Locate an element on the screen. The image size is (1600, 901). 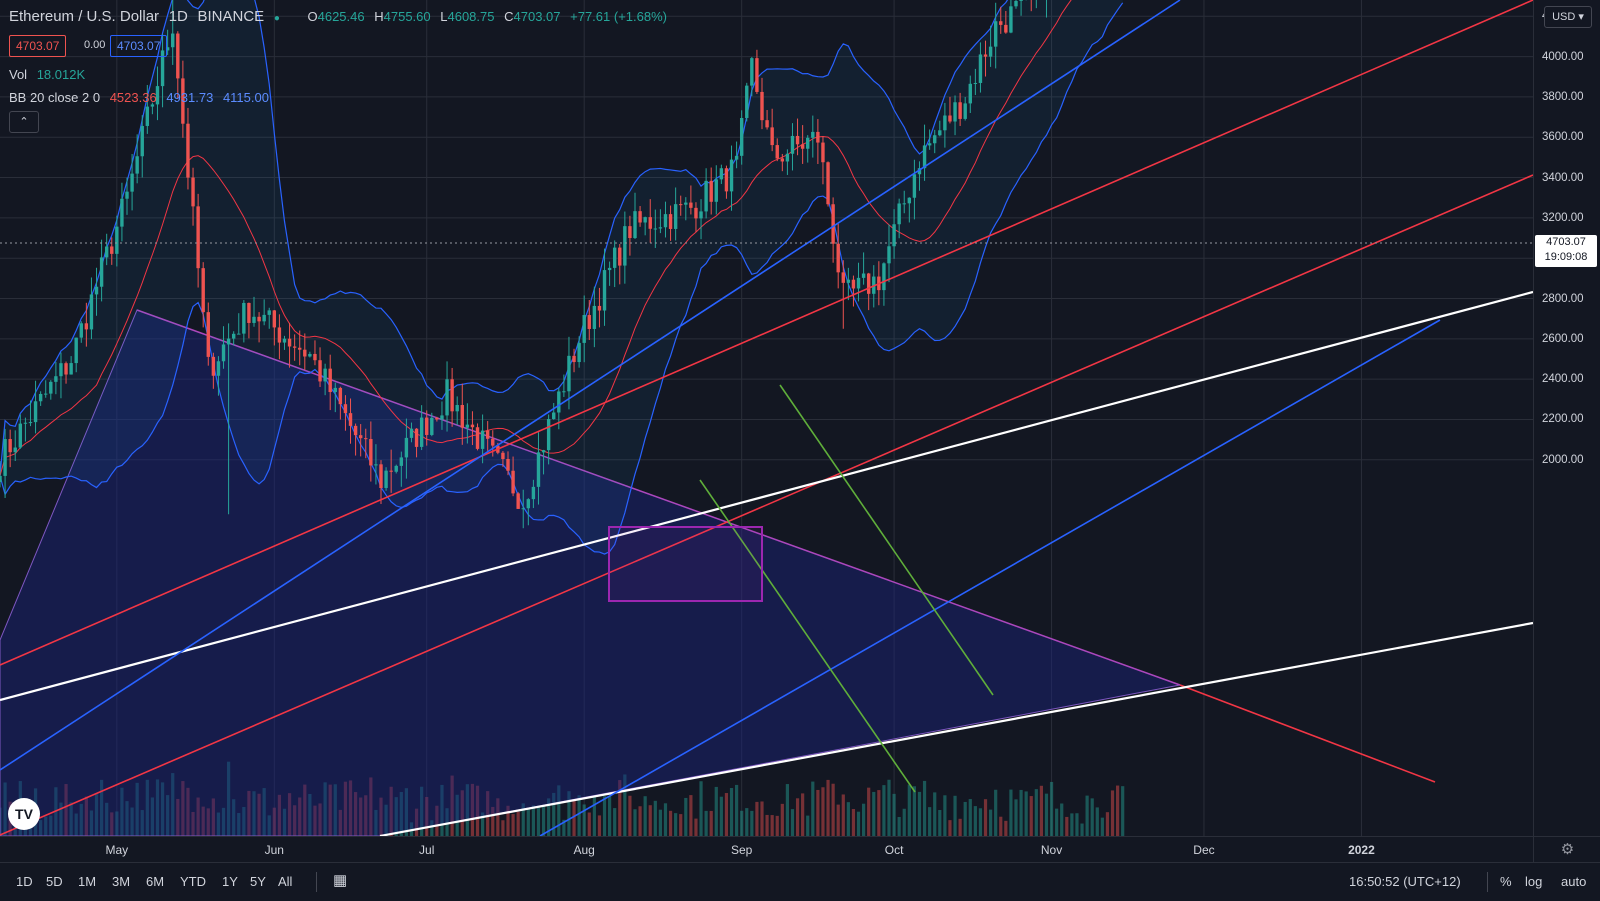
bb-legend: BB 20 close 2 0 4523.36 4931.73 4115.00 is located at coordinates (142, 97).